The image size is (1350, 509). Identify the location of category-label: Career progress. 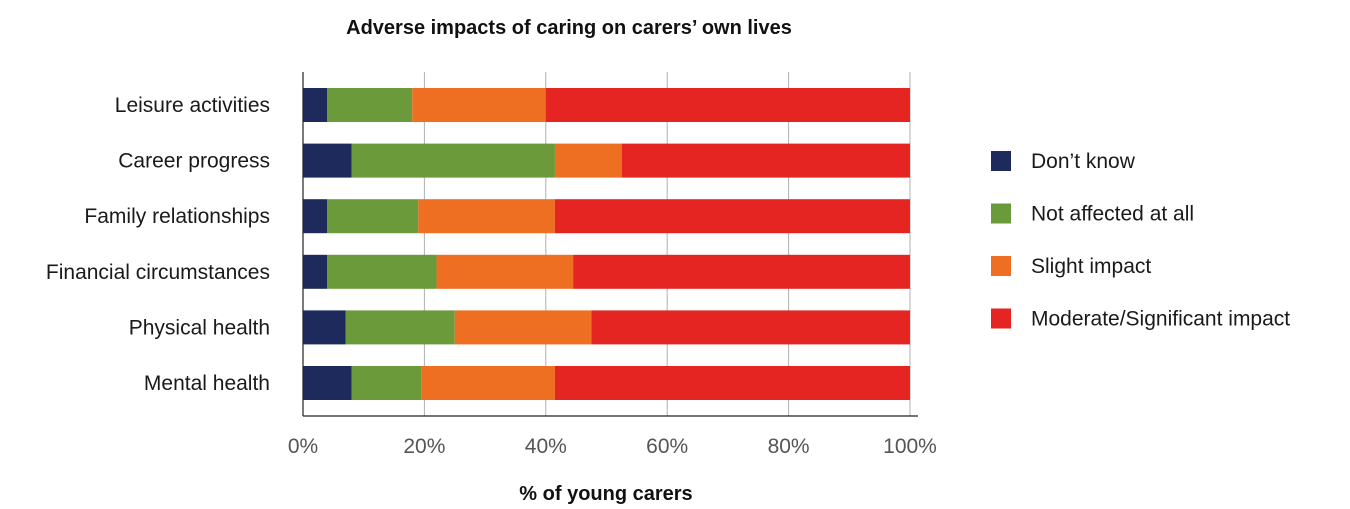
(194, 161).